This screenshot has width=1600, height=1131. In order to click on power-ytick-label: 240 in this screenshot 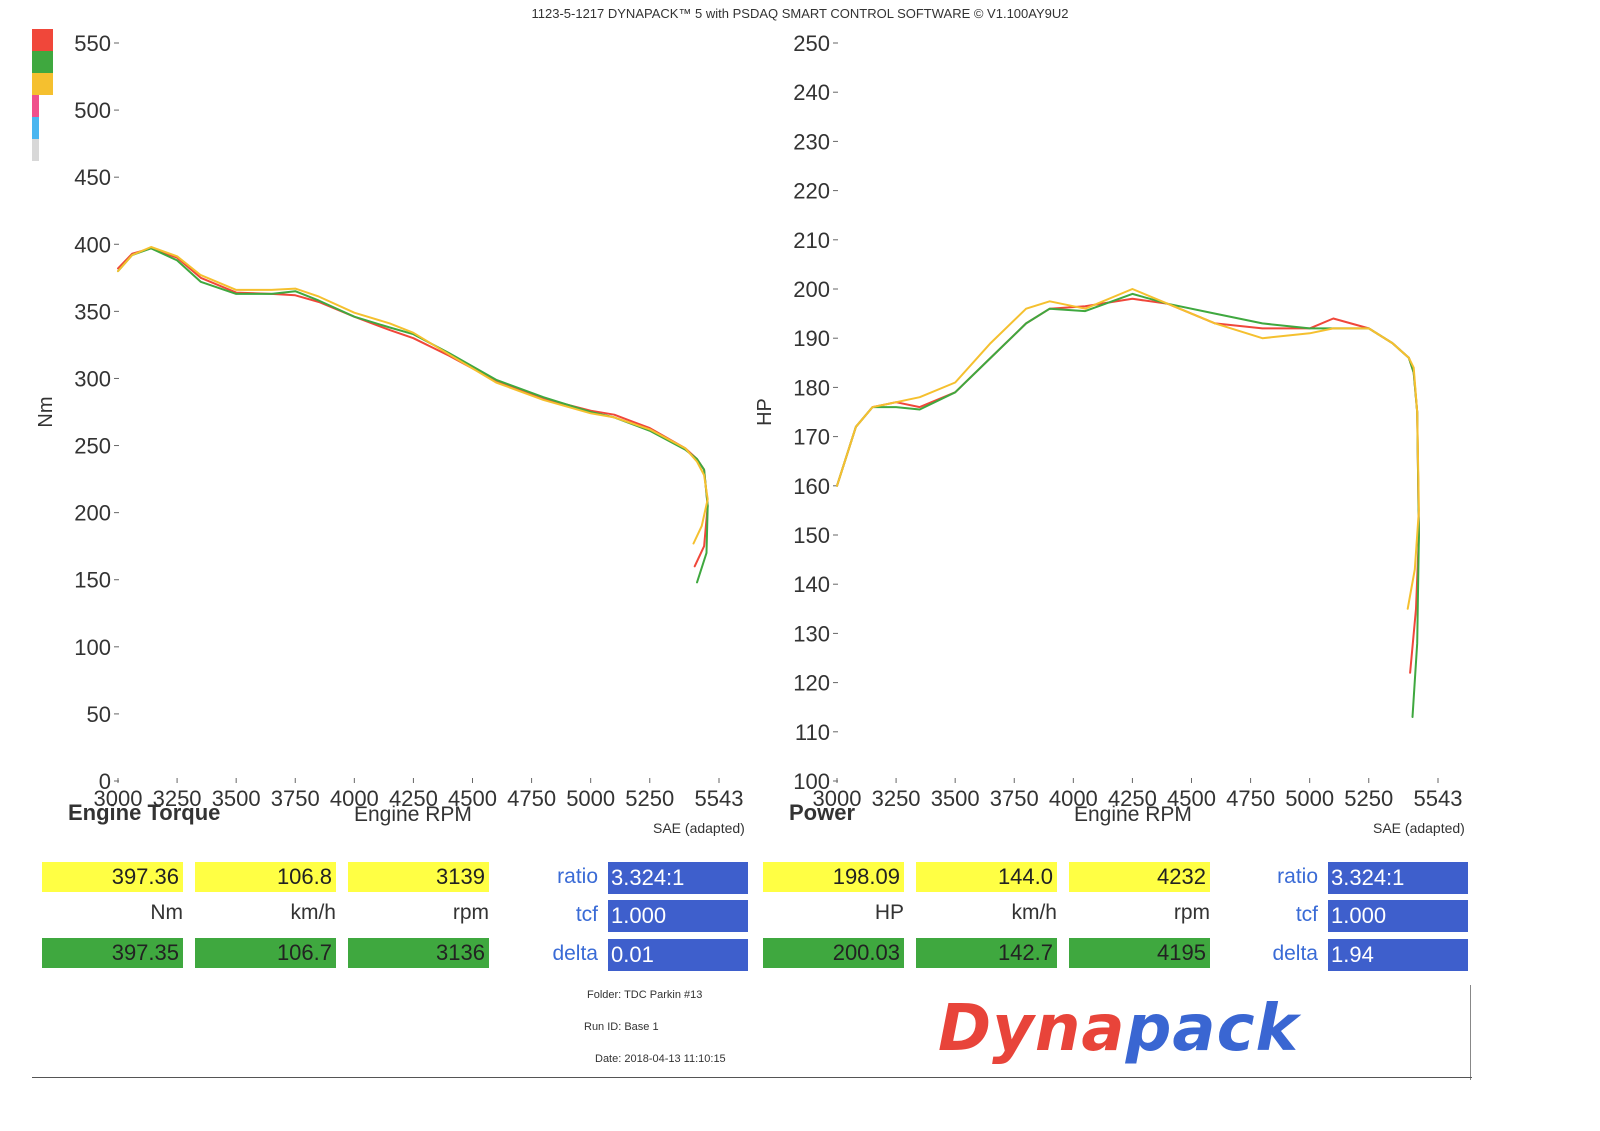, I will do `click(811, 92)`.